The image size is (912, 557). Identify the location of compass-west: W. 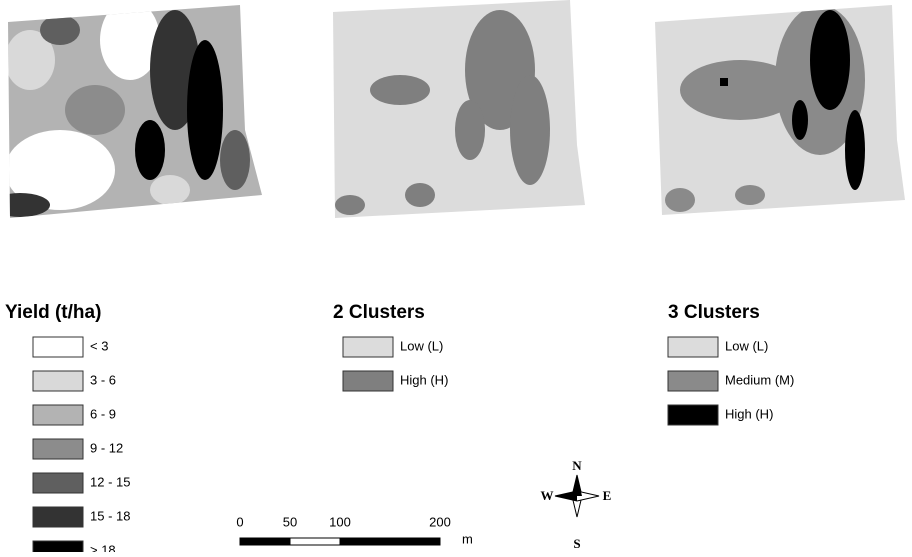
(547, 495).